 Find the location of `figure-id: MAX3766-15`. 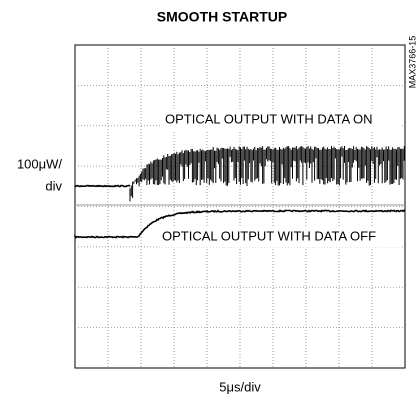

figure-id: MAX3766-15 is located at coordinates (412, 62).